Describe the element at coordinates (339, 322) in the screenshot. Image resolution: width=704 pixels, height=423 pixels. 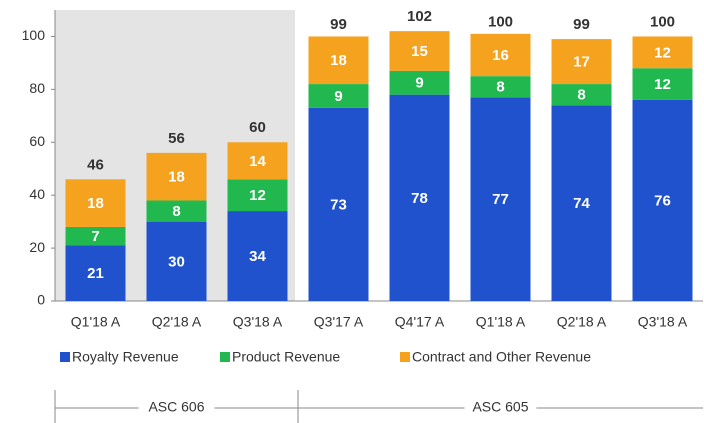
I see `x-tick-label: Q3'17 A` at that location.